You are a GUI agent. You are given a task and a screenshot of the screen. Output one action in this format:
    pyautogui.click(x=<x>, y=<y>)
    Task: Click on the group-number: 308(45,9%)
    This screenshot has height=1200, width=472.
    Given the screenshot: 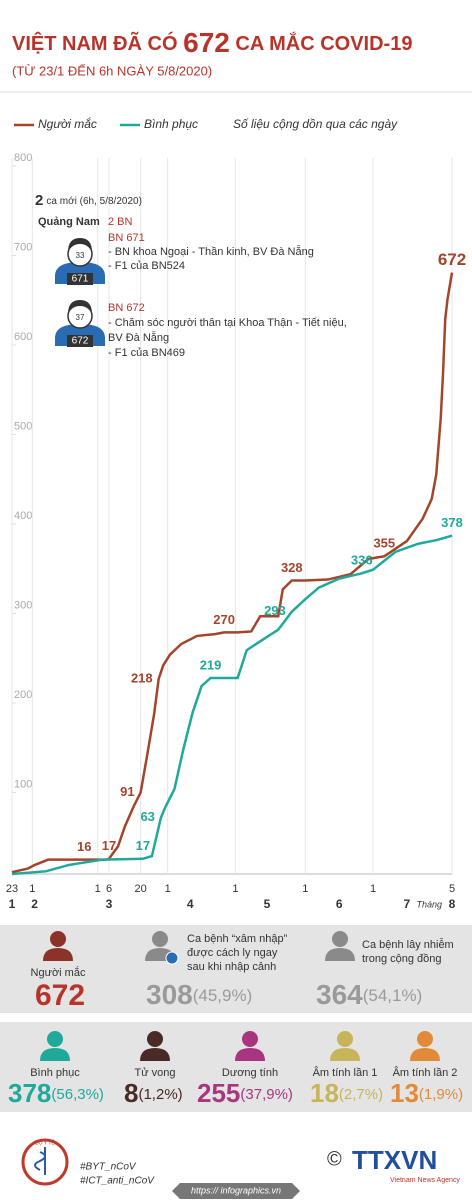 What is the action you would take?
    pyautogui.click(x=199, y=994)
    